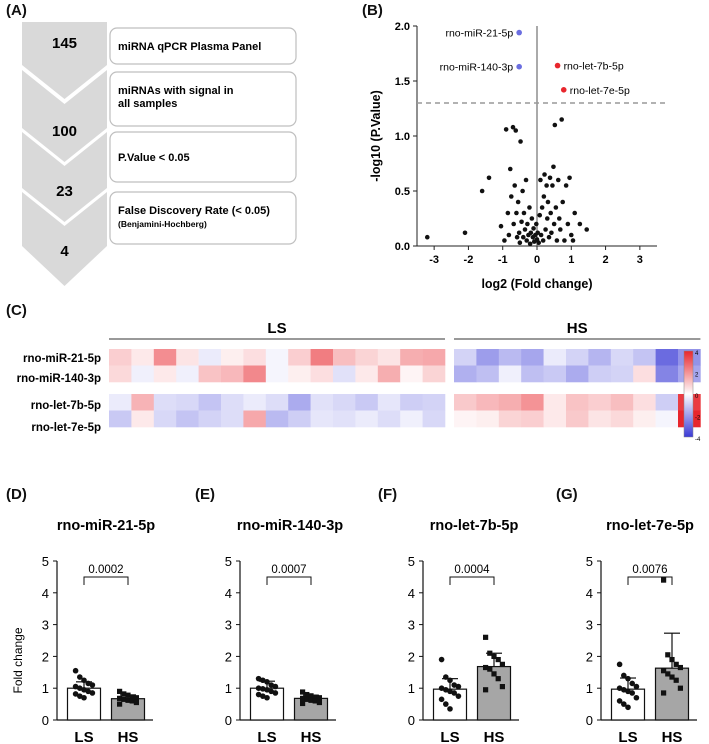  I want to click on bar-chart-title: rno-let-7e-5p, so click(650, 526).